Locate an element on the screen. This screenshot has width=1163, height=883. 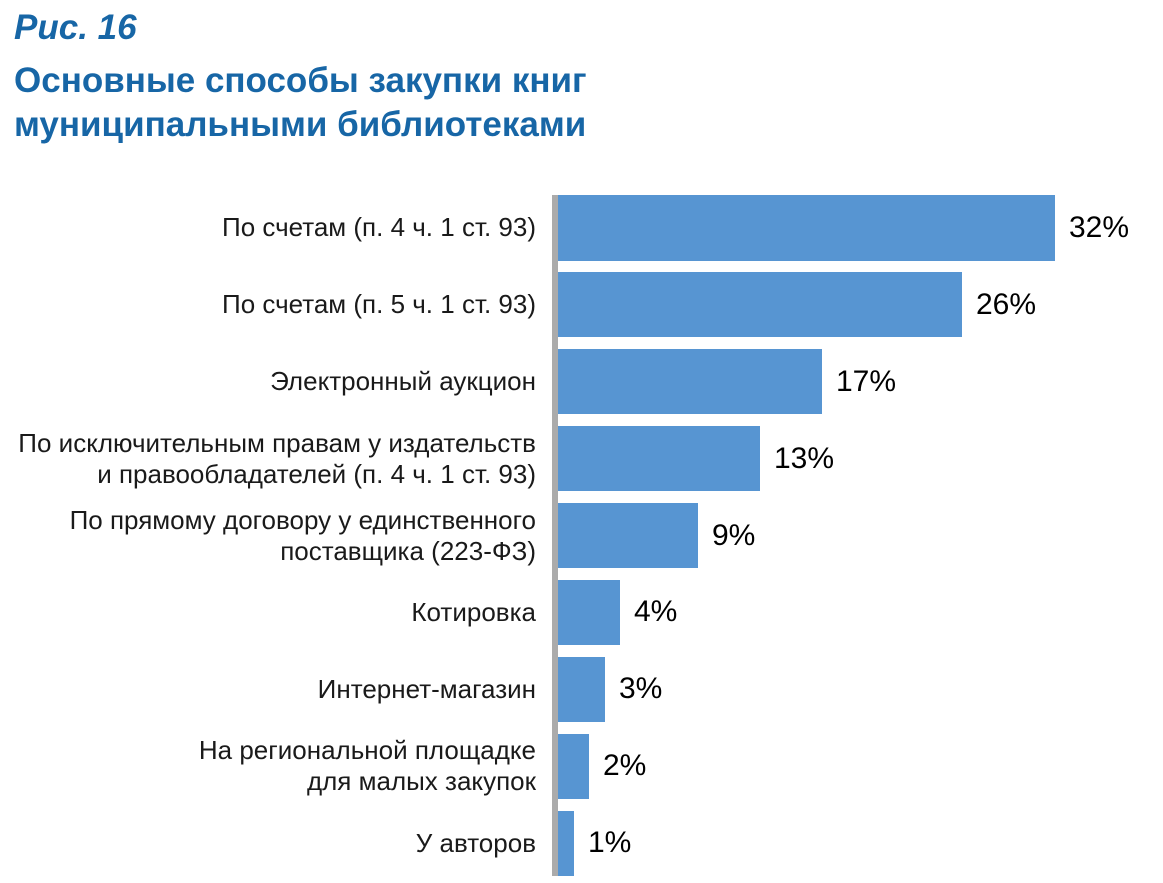
value-label: 13% is located at coordinates (804, 458).